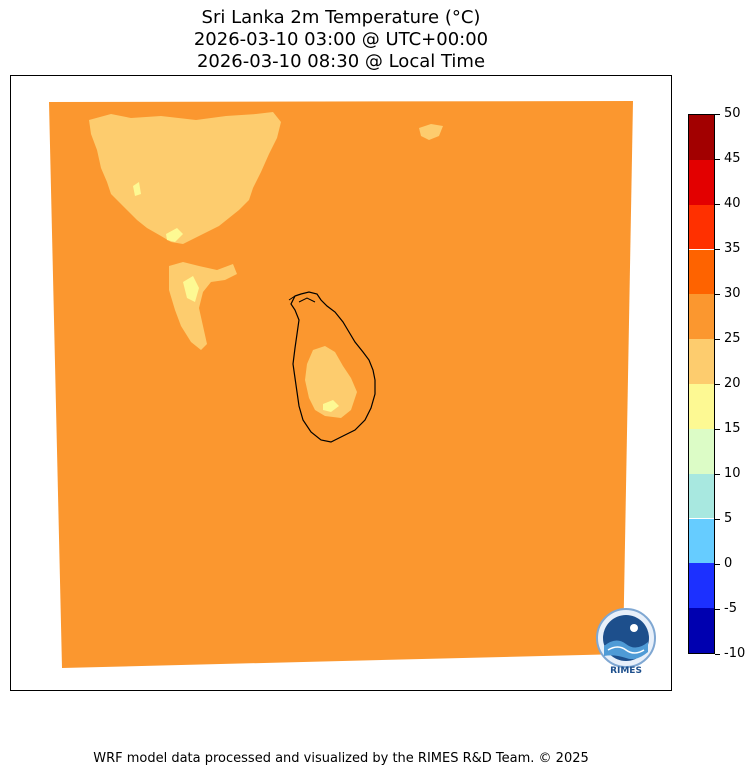  Describe the element at coordinates (732, 293) in the screenshot. I see `colorbar-tick-label: 30` at that location.